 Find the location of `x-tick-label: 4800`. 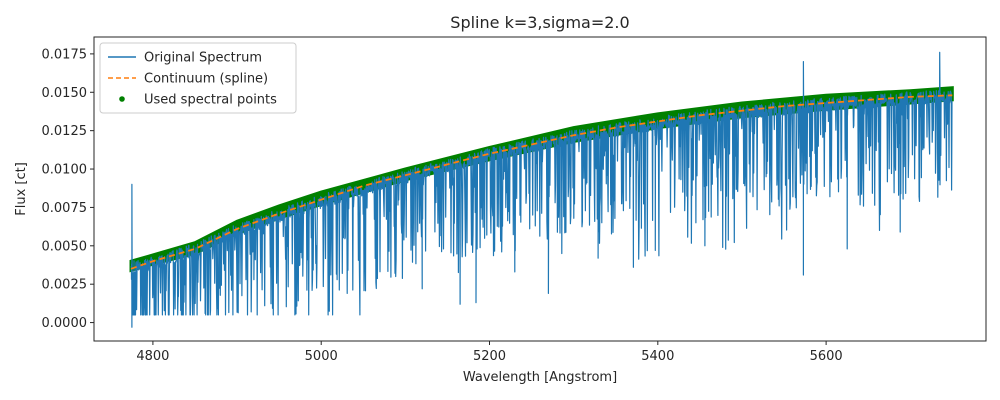

x-tick-label: 4800 is located at coordinates (152, 356).